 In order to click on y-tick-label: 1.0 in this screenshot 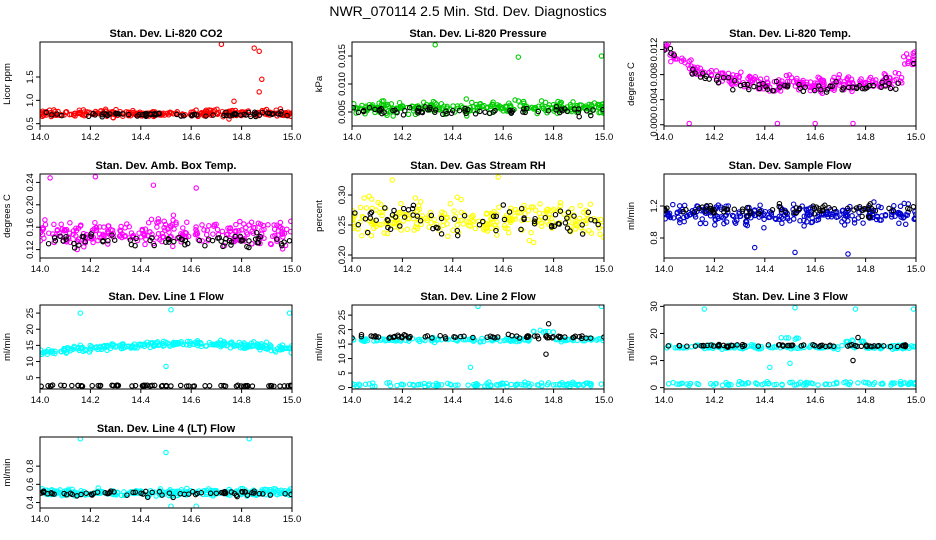, I will do `click(30, 100)`.